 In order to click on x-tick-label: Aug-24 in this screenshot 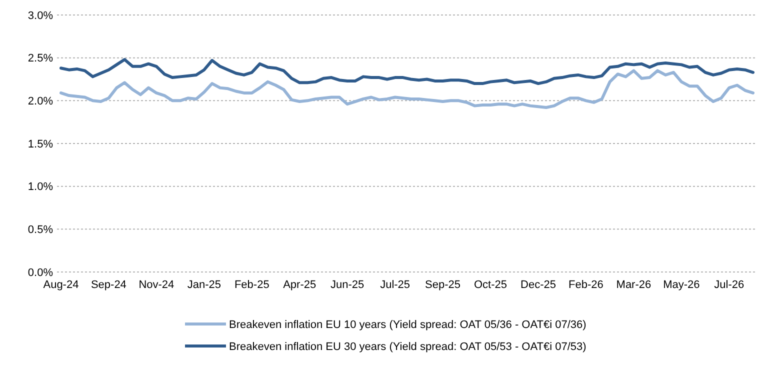, I will do `click(61, 285)`.